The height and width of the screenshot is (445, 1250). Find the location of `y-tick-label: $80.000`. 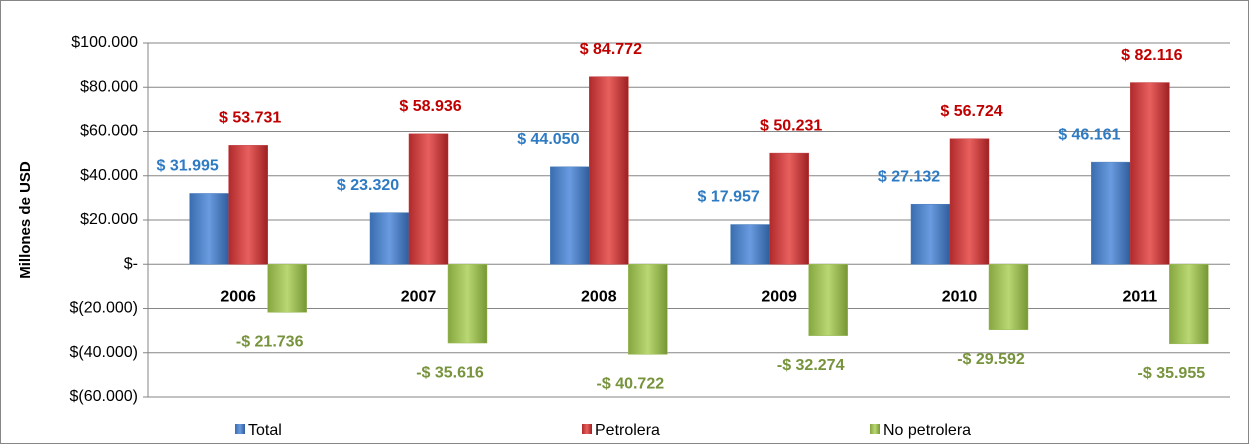

y-tick-label: $80.000 is located at coordinates (109, 86).